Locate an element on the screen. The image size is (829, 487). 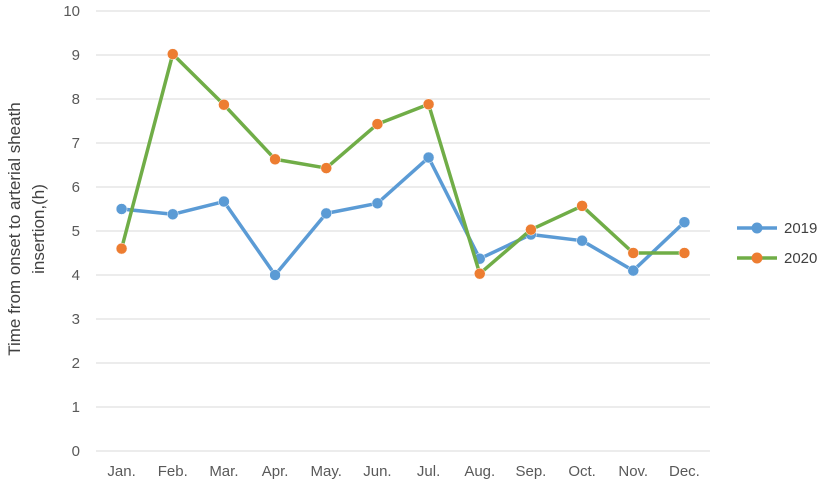
y-tick-label: 9 is located at coordinates (76, 55).